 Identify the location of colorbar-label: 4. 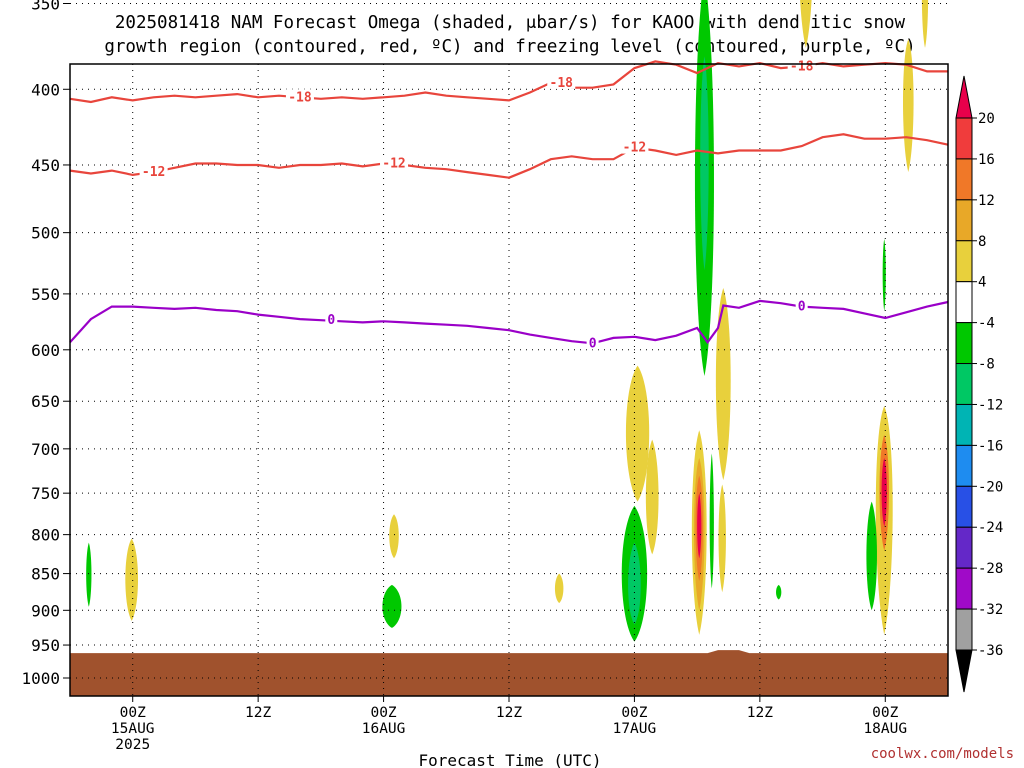
(982, 283).